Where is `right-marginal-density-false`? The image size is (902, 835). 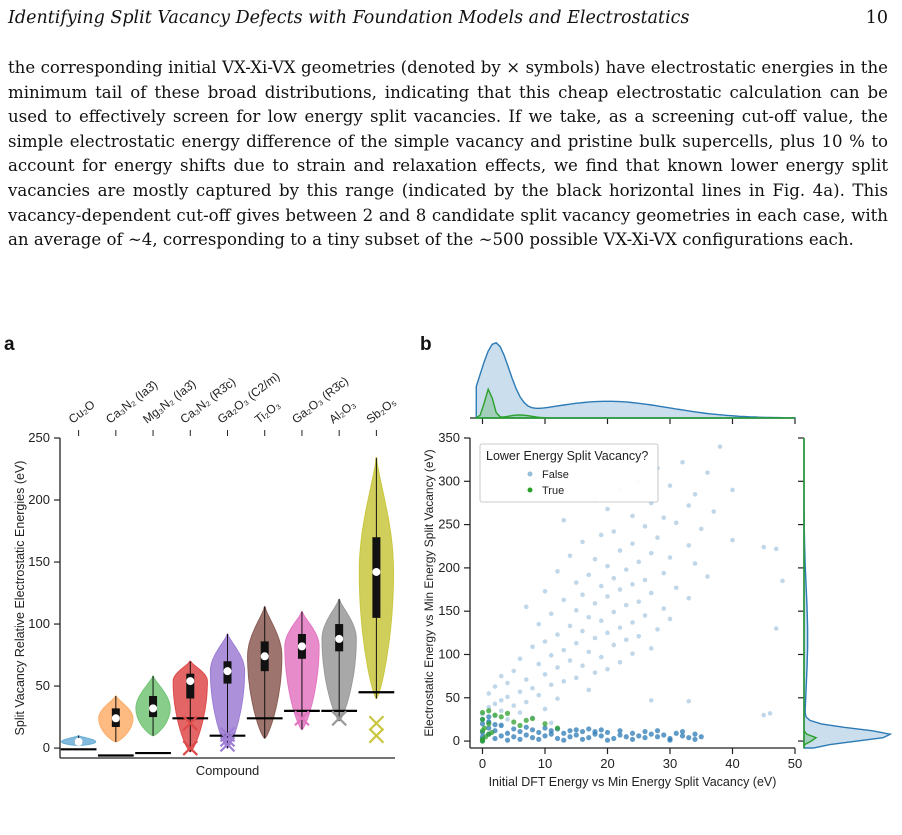
right-marginal-density-false is located at coordinates (848, 593).